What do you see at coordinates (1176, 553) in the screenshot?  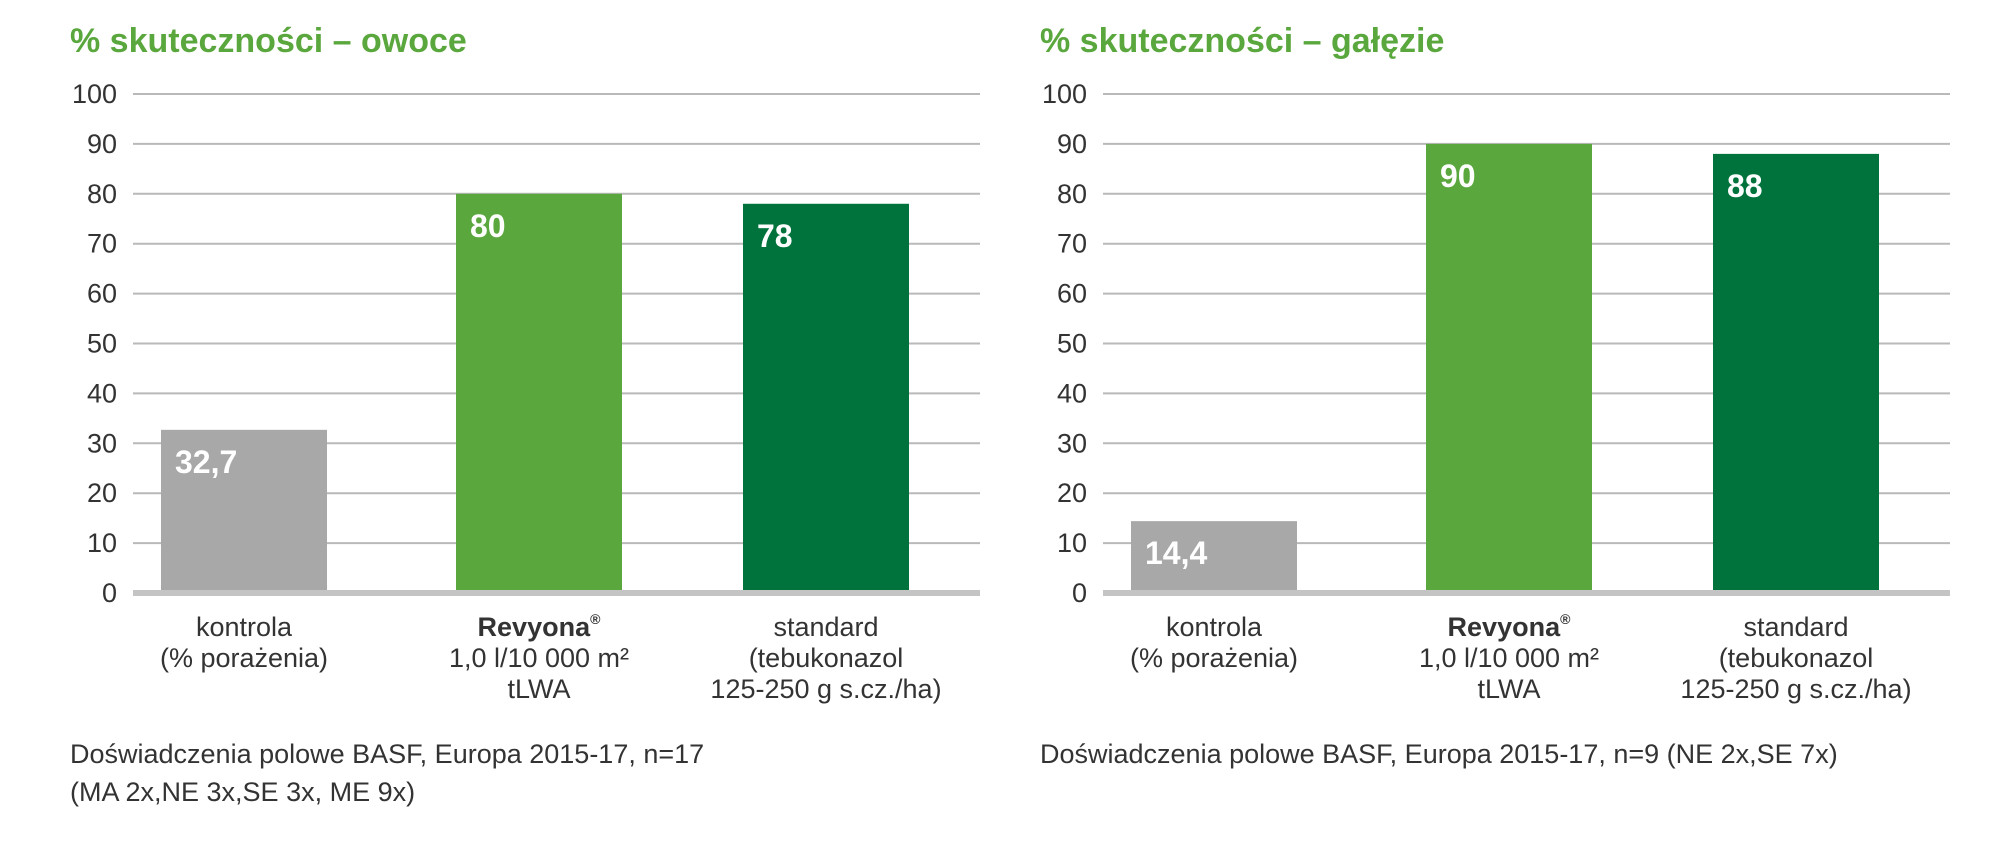 I see `bar-value-label: 14,4` at bounding box center [1176, 553].